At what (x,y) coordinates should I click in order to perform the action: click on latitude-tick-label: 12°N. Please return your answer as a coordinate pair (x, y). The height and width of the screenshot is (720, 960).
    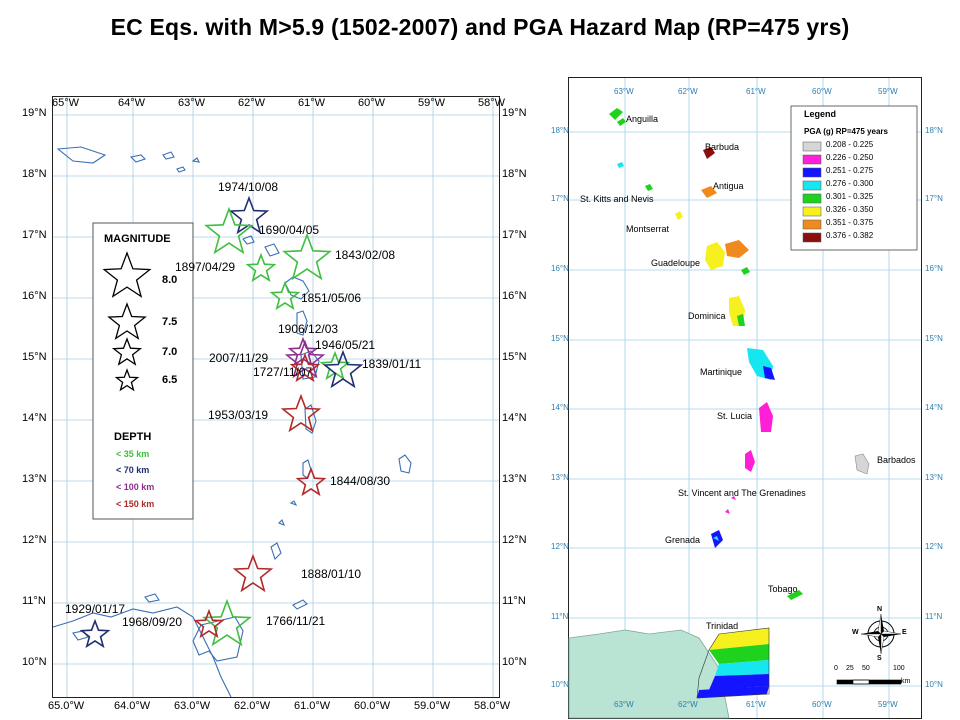
    Looking at the image, I should click on (514, 540).